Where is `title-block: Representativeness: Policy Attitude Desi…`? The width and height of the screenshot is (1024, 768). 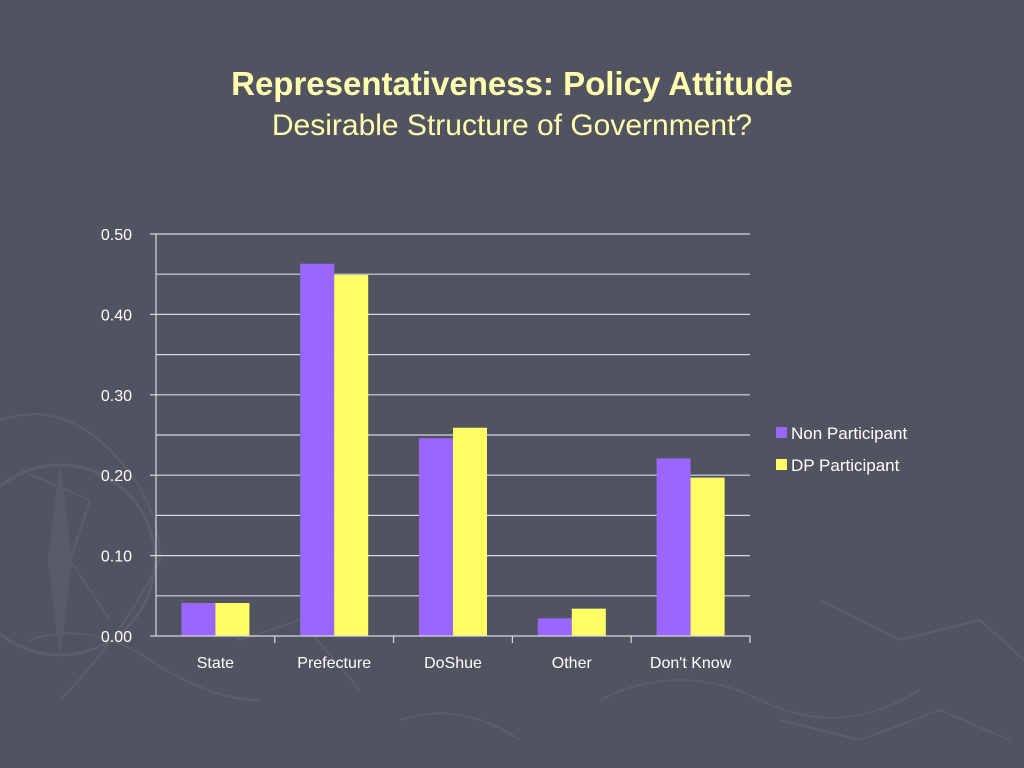 title-block: Representativeness: Policy Attitude Desi… is located at coordinates (512, 104).